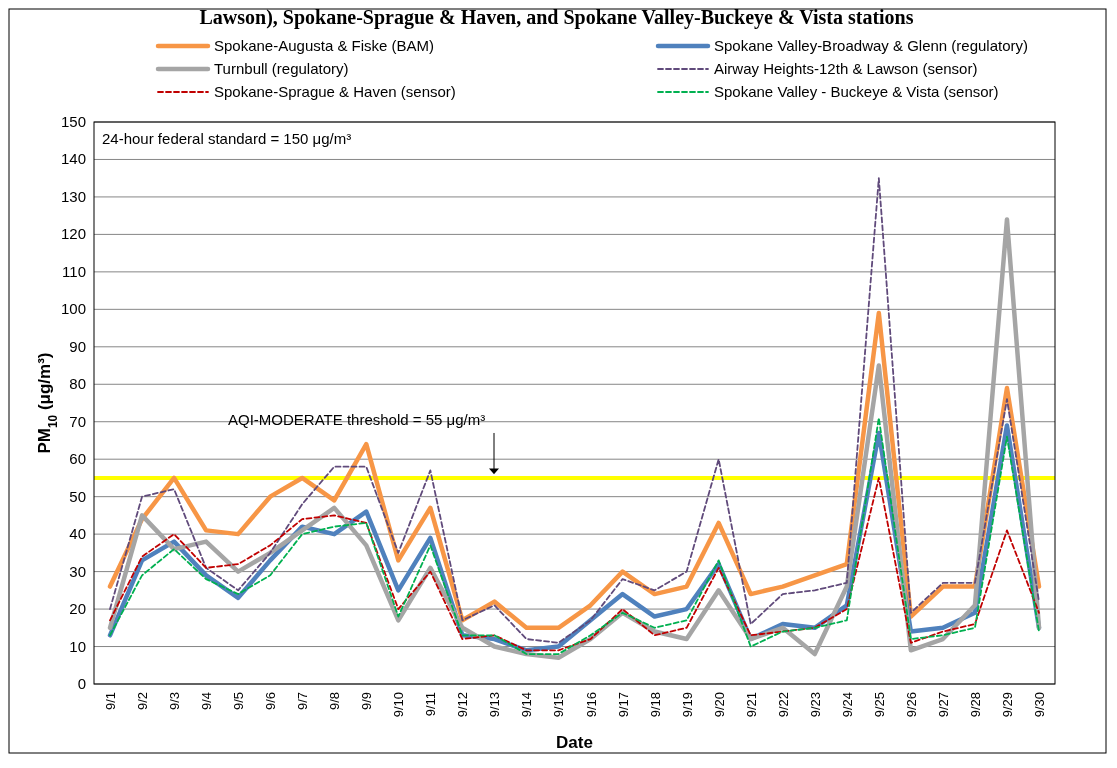 The image size is (1117, 768). What do you see at coordinates (324, 45) in the screenshot?
I see `legend-label: Spokane-Augusta & Fiske (BAM)` at bounding box center [324, 45].